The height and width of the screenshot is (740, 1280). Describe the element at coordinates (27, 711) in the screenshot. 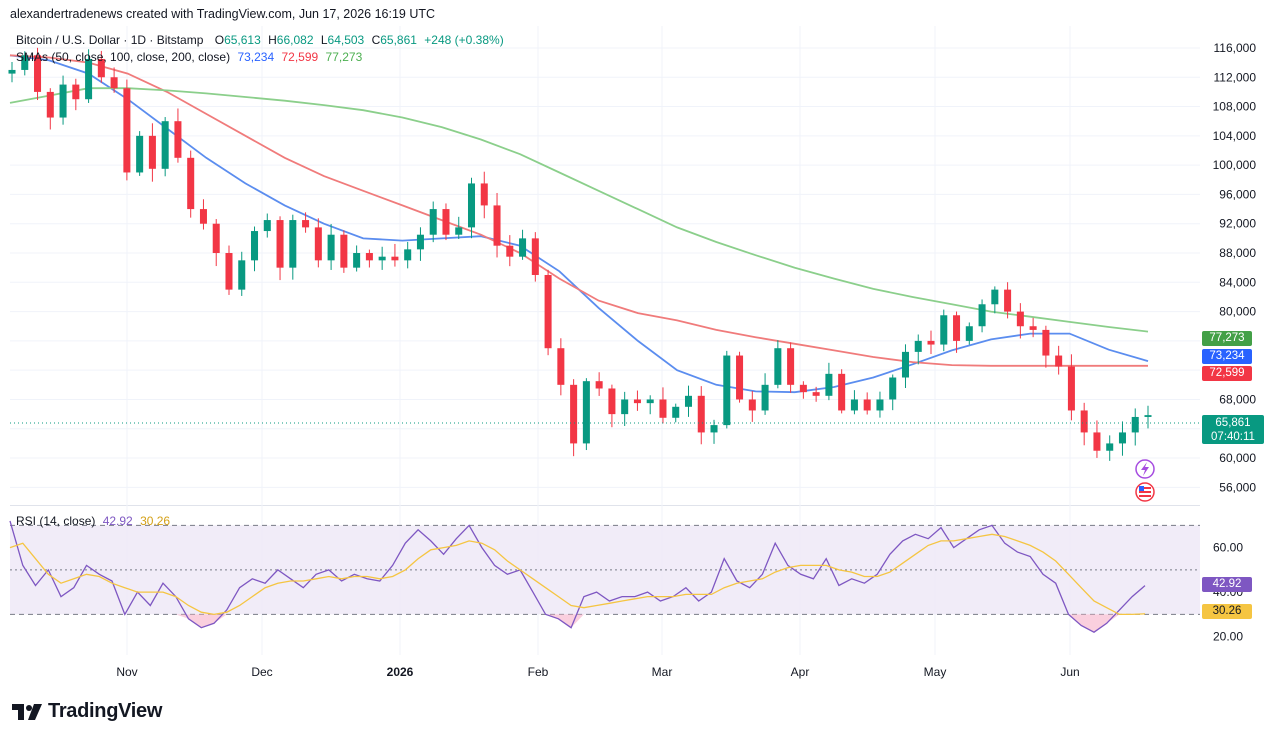

I see `tradingview-logo-icon` at that location.